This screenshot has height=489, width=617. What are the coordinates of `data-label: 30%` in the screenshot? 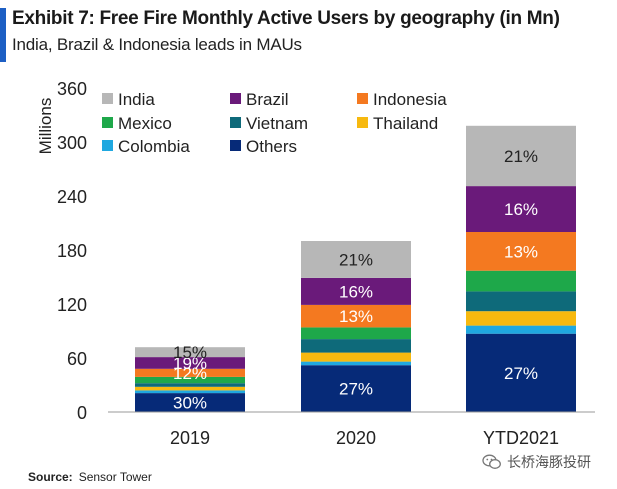 It's located at (190, 403).